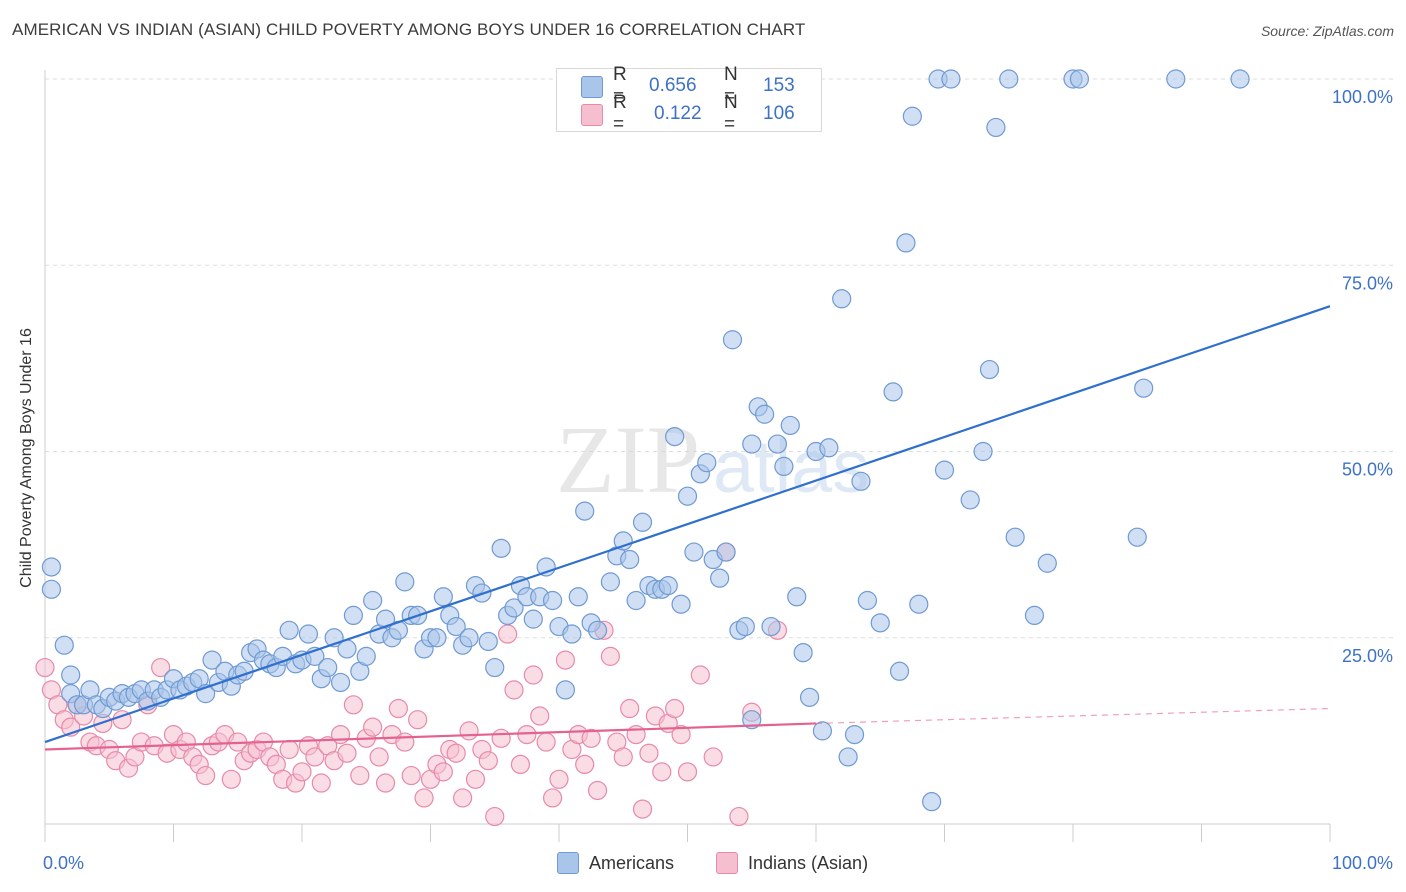 The width and height of the screenshot is (1406, 892). What do you see at coordinates (727, 863) in the screenshot?
I see `bottom-legend-swatch-indians` at bounding box center [727, 863].